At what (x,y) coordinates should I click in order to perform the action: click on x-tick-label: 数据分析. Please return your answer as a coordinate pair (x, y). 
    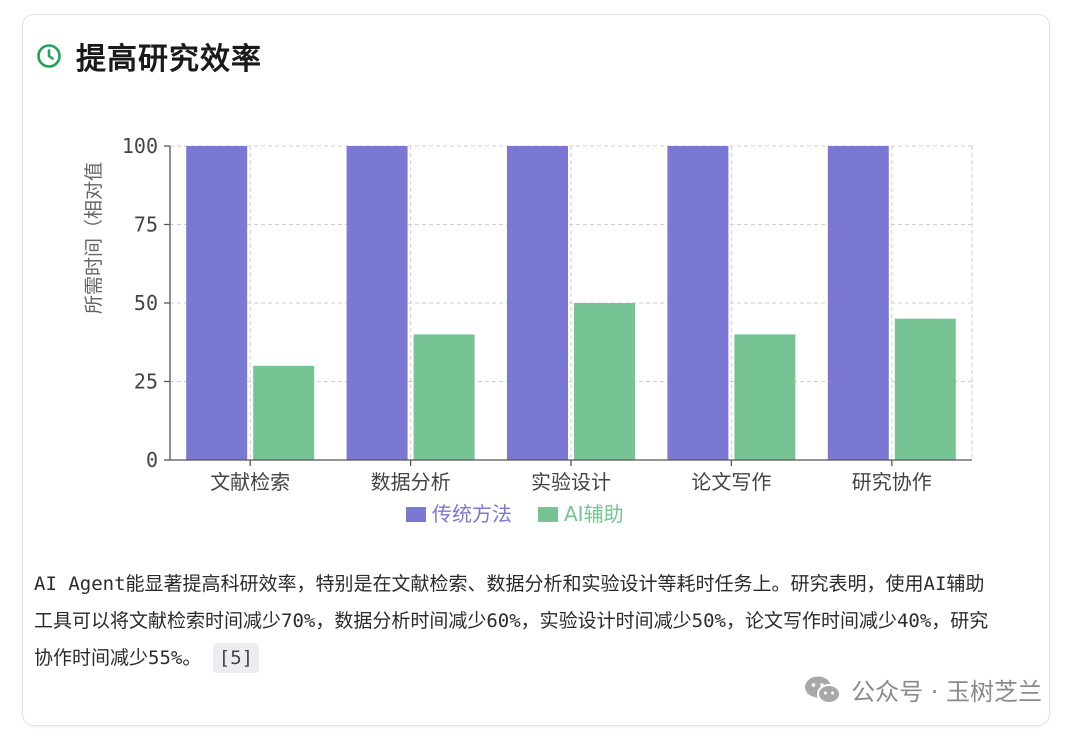
    Looking at the image, I should click on (411, 482).